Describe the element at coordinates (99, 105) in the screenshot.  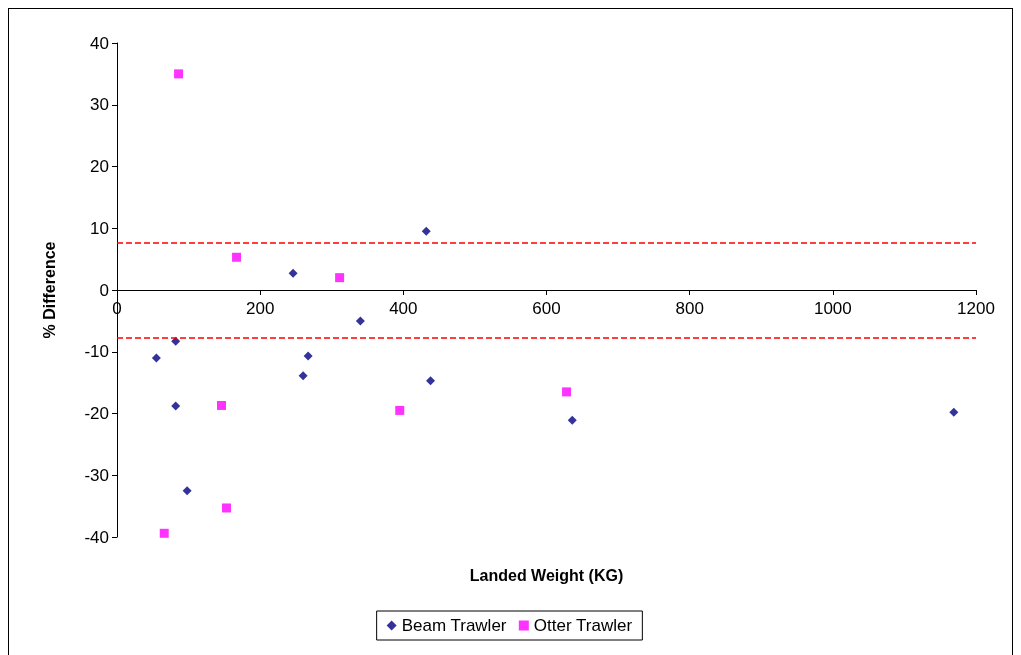
I see `y-tick-label: 30` at that location.